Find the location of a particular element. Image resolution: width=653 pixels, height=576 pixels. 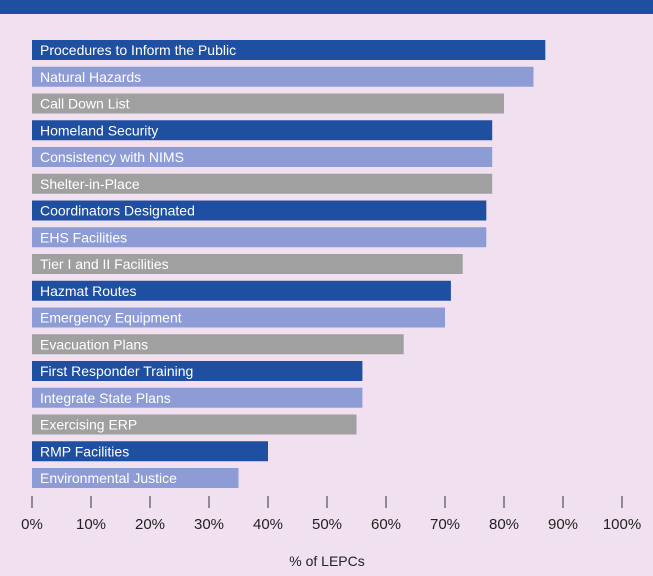

x-tick-label-6: 60% is located at coordinates (386, 524).